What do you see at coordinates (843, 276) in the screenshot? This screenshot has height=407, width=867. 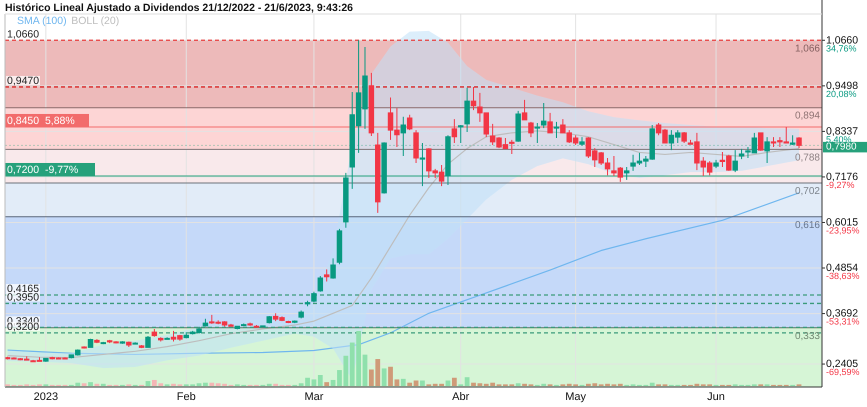 I see `text: -38,63%` at bounding box center [843, 276].